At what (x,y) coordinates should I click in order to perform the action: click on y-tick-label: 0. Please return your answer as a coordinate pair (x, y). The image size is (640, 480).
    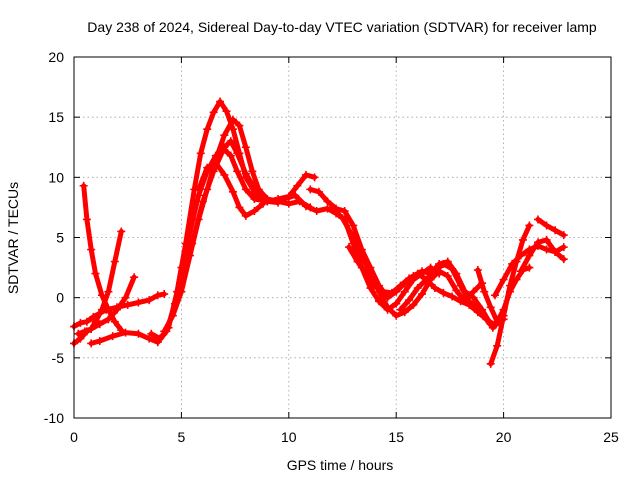
    Looking at the image, I should click on (60, 298).